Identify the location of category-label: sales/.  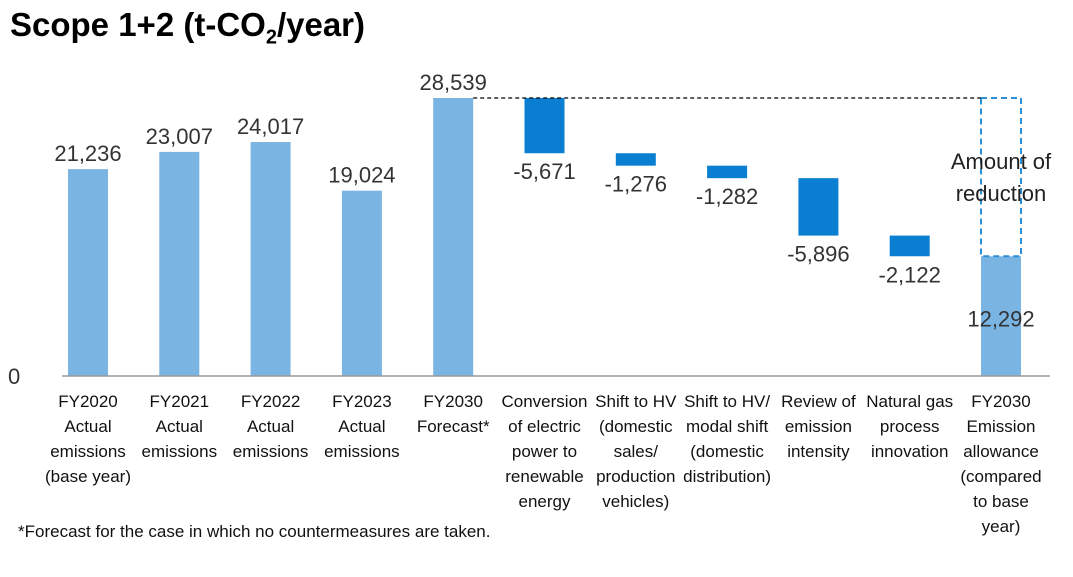
(636, 451).